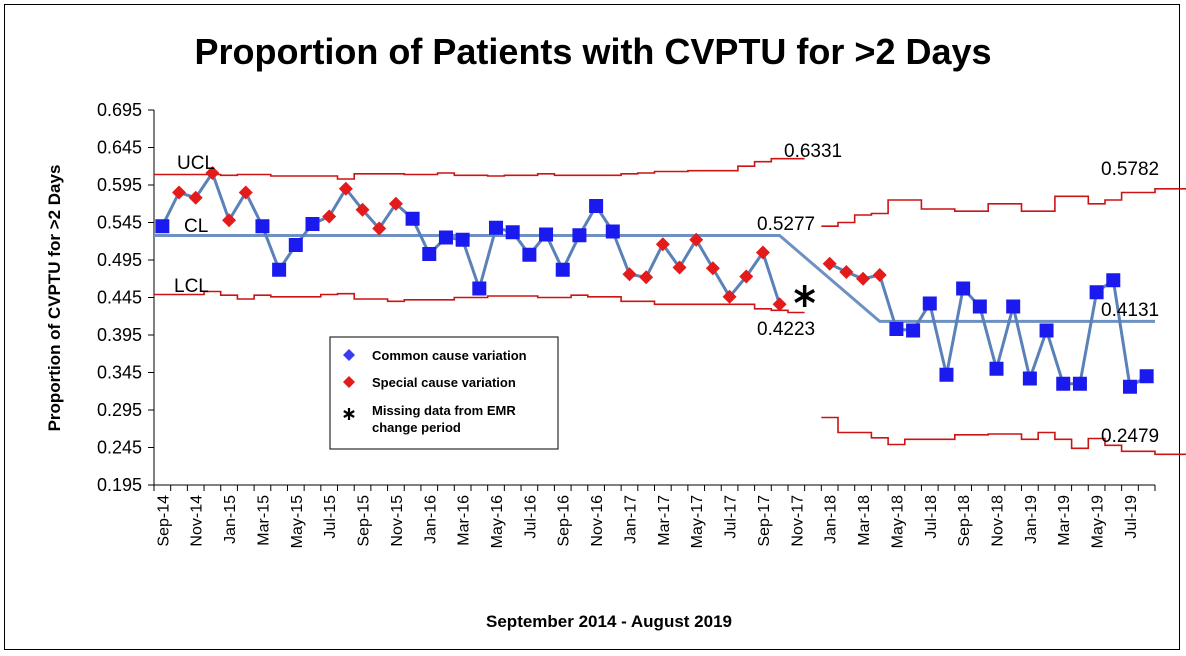 Image resolution: width=1186 pixels, height=656 pixels. I want to click on legend-box, so click(444, 393).